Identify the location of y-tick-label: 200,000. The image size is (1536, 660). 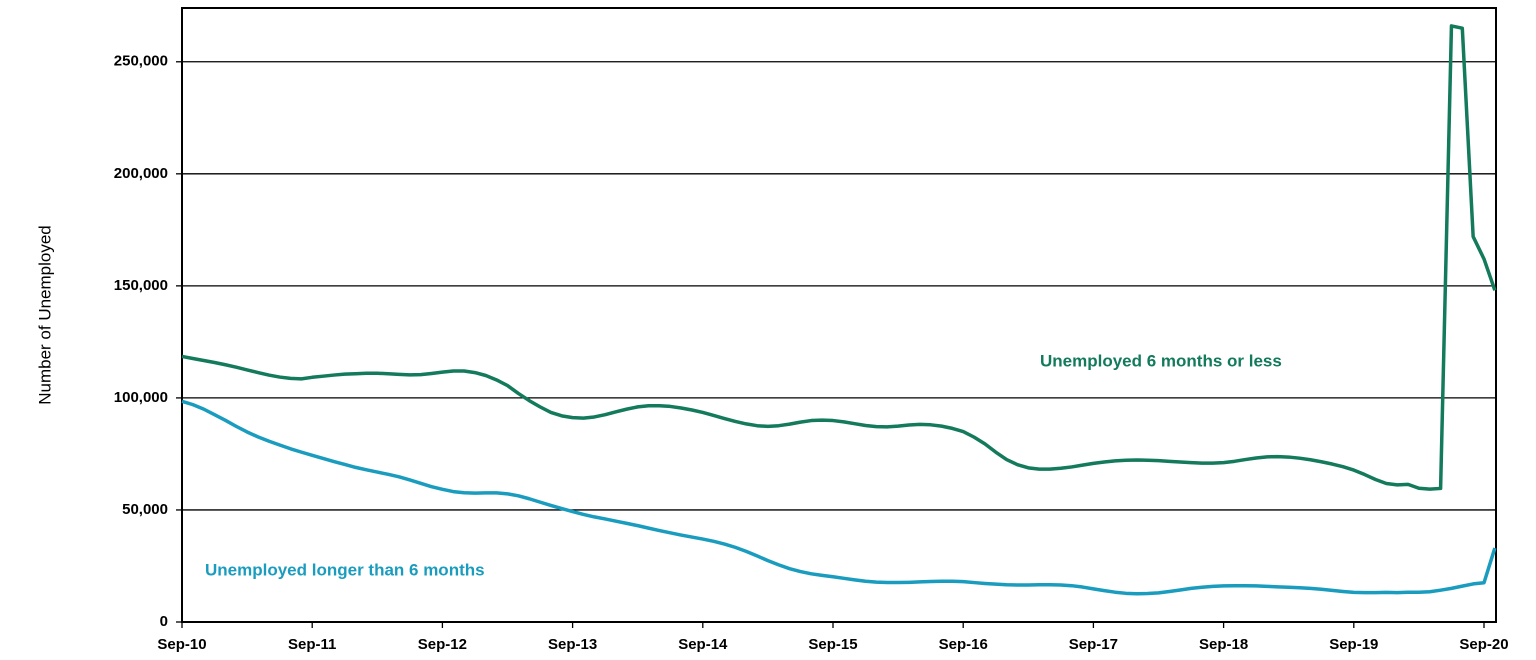
(141, 173).